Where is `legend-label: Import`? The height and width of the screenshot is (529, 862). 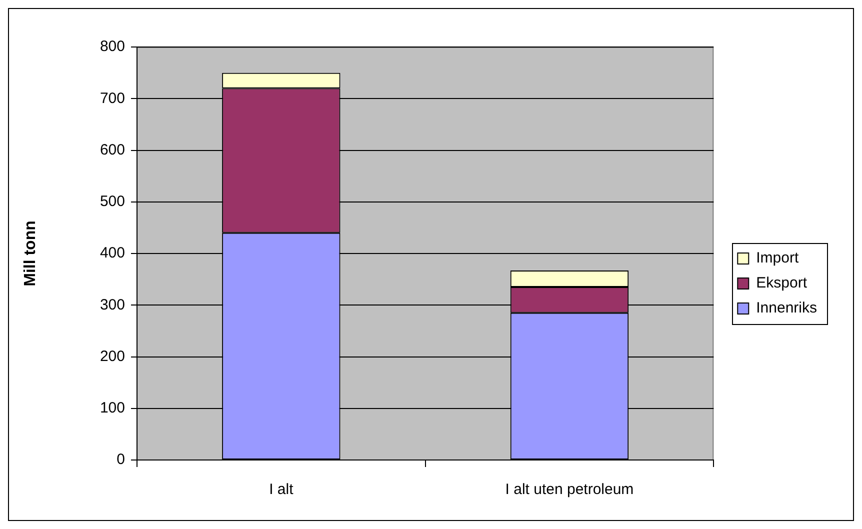 legend-label: Import is located at coordinates (778, 258).